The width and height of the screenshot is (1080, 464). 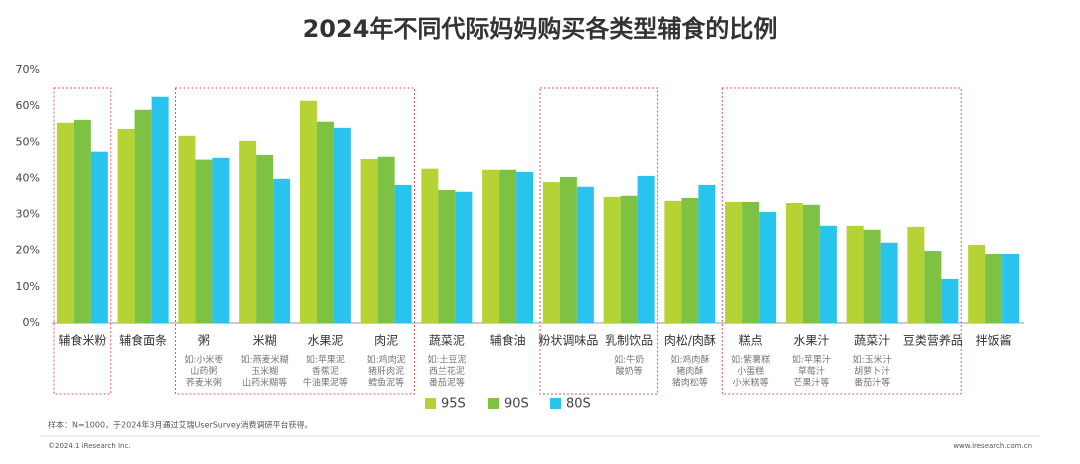 I want to click on example-label: 如:紫薯糕, so click(x=750, y=360).